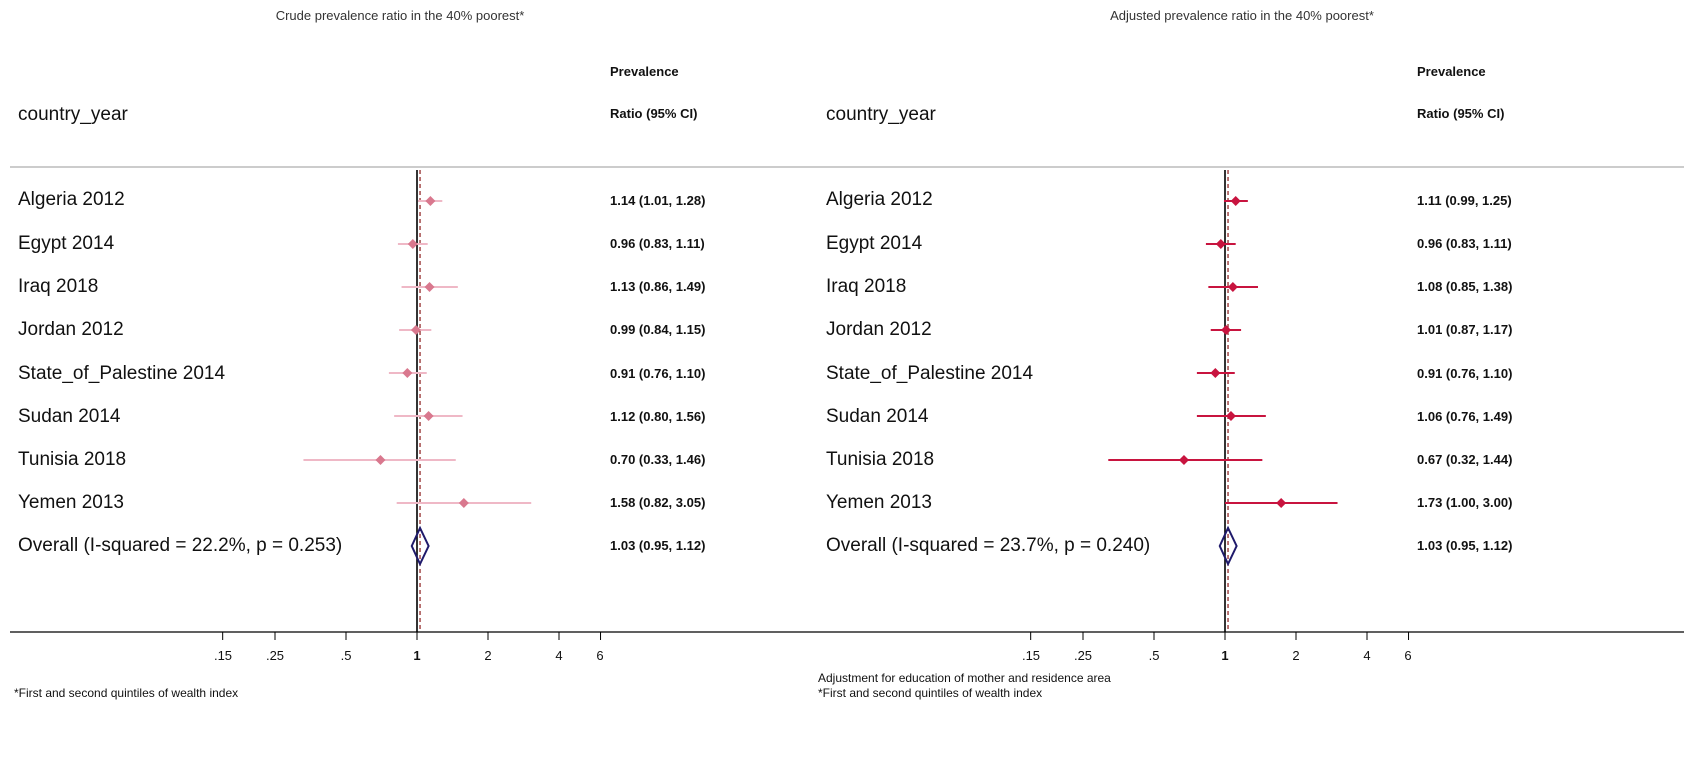 The height and width of the screenshot is (759, 1684). Describe the element at coordinates (988, 545) in the screenshot. I see `overall-label: Overall (I-squared = 23.7%, p = 0.240)` at that location.